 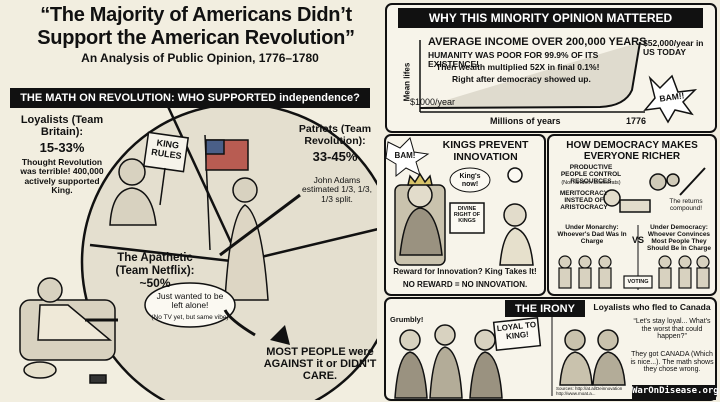 What do you see at coordinates (686, 205) in the screenshot?
I see `compound-note: The returns compound!` at bounding box center [686, 205].